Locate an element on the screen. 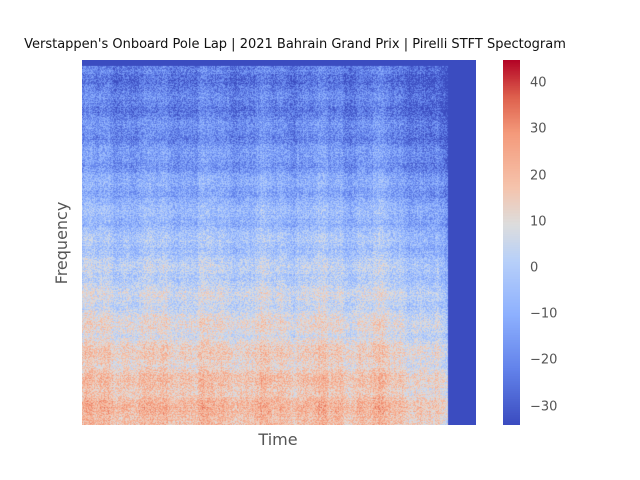 The image size is (640, 480). x-axis-label: Time is located at coordinates (278, 439).